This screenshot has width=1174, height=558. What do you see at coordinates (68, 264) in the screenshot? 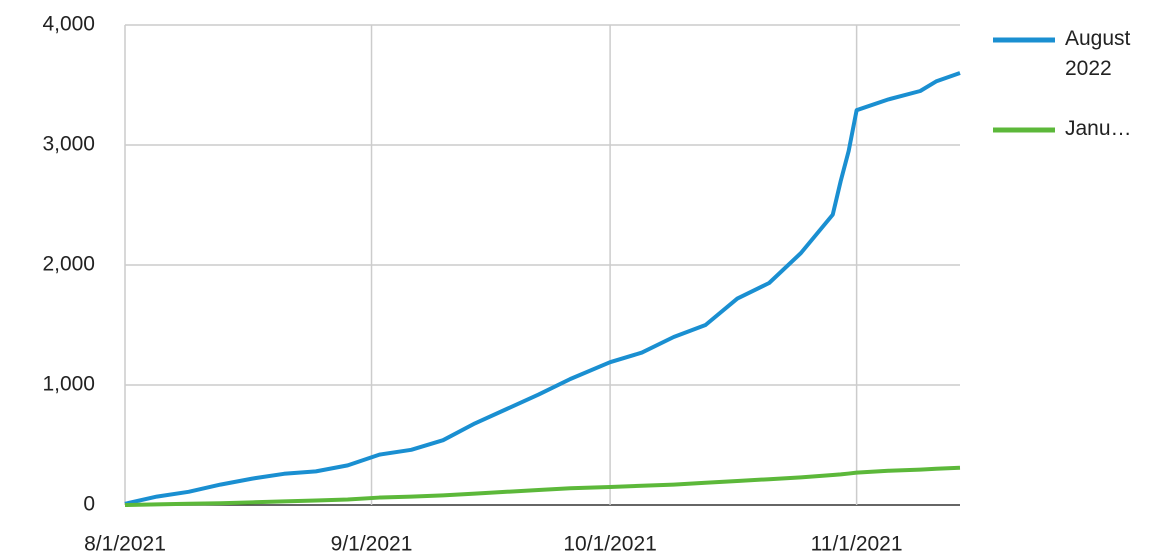
I see `y-tick-label: 2,000` at bounding box center [68, 264].